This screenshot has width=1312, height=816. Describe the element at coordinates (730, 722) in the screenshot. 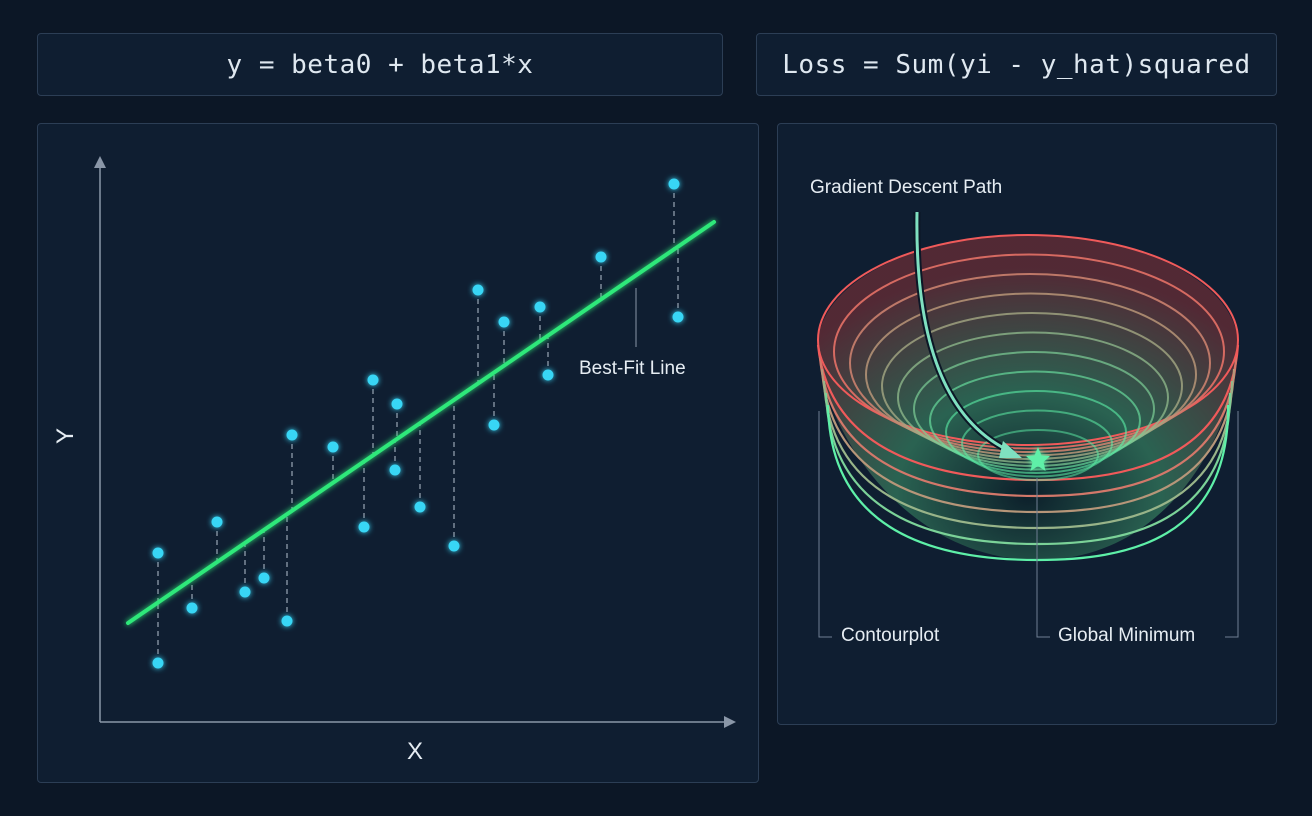

I see `x-axis-arrow-icon` at that location.